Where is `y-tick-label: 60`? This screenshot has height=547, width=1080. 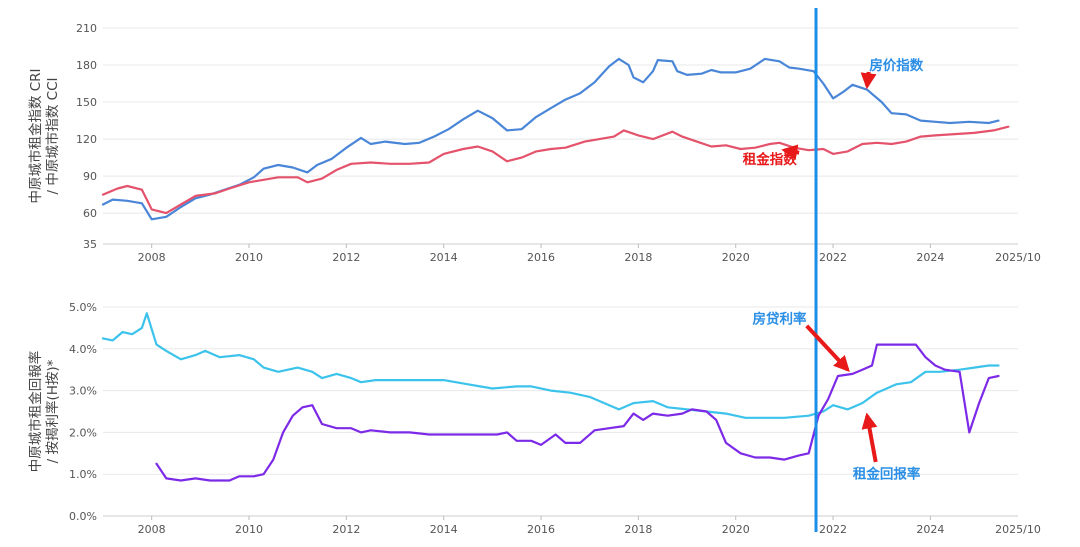 y-tick-label: 60 is located at coordinates (90, 213).